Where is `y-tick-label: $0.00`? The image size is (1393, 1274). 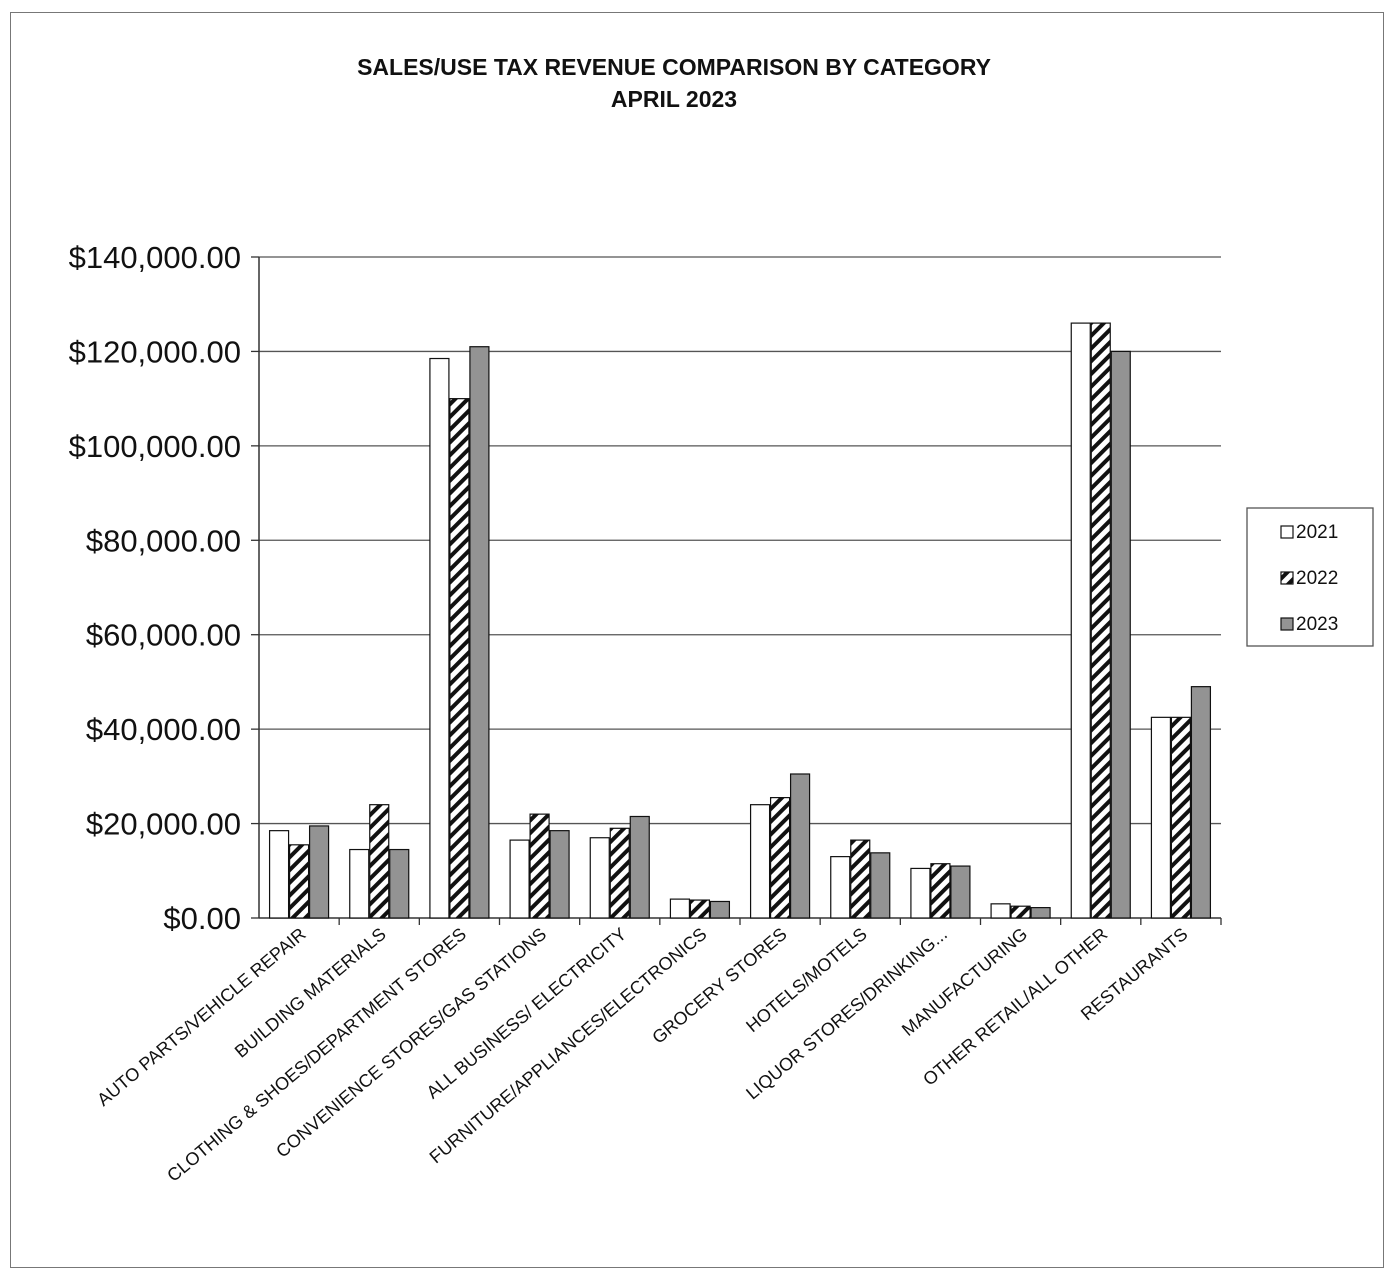
y-tick-label: $0.00 is located at coordinates (202, 918).